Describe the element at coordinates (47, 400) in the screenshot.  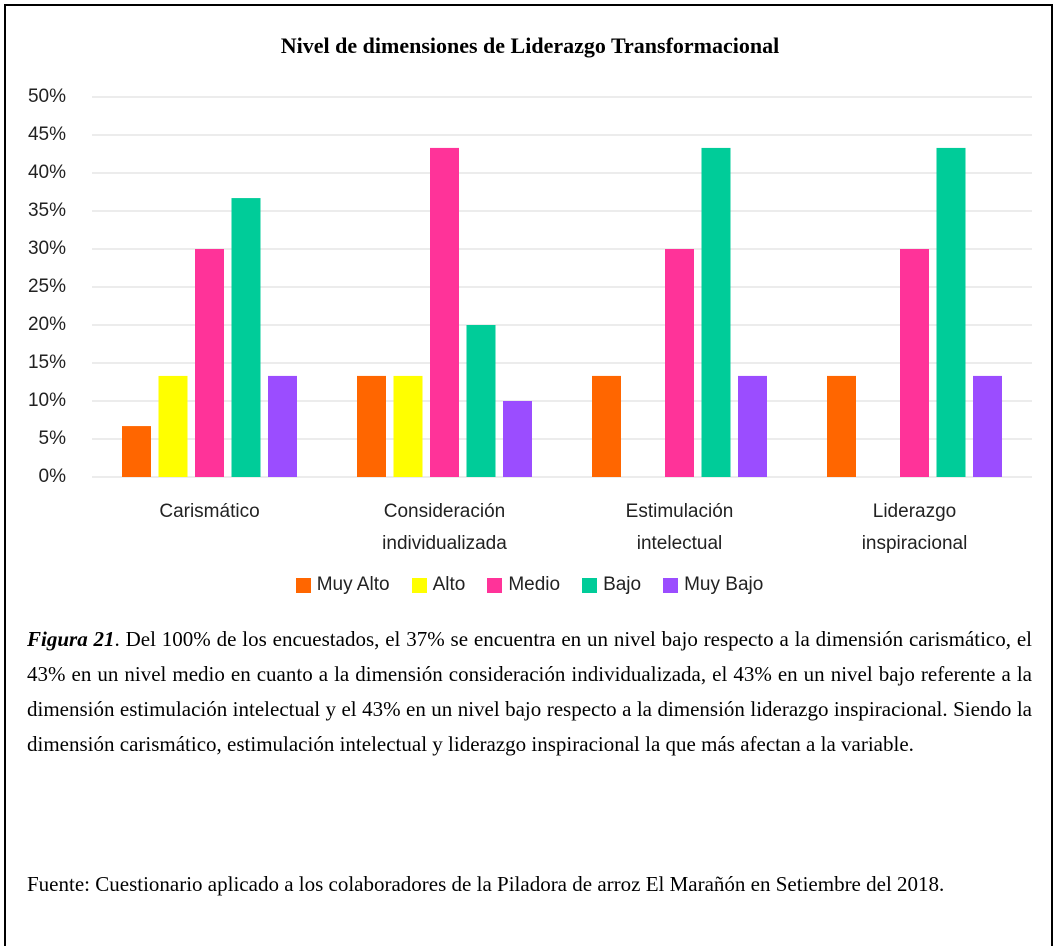
I see `y-tick-label: 10%` at that location.